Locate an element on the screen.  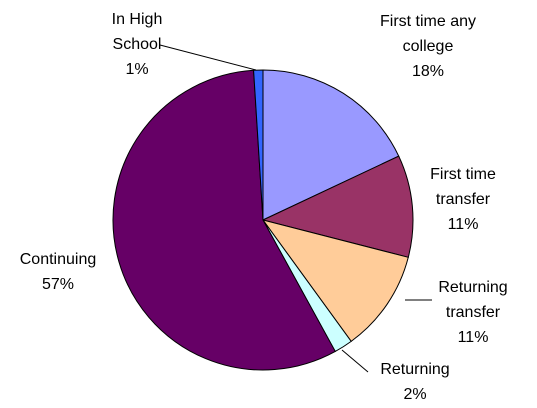
slice-label: In High School is located at coordinates (137, 32).